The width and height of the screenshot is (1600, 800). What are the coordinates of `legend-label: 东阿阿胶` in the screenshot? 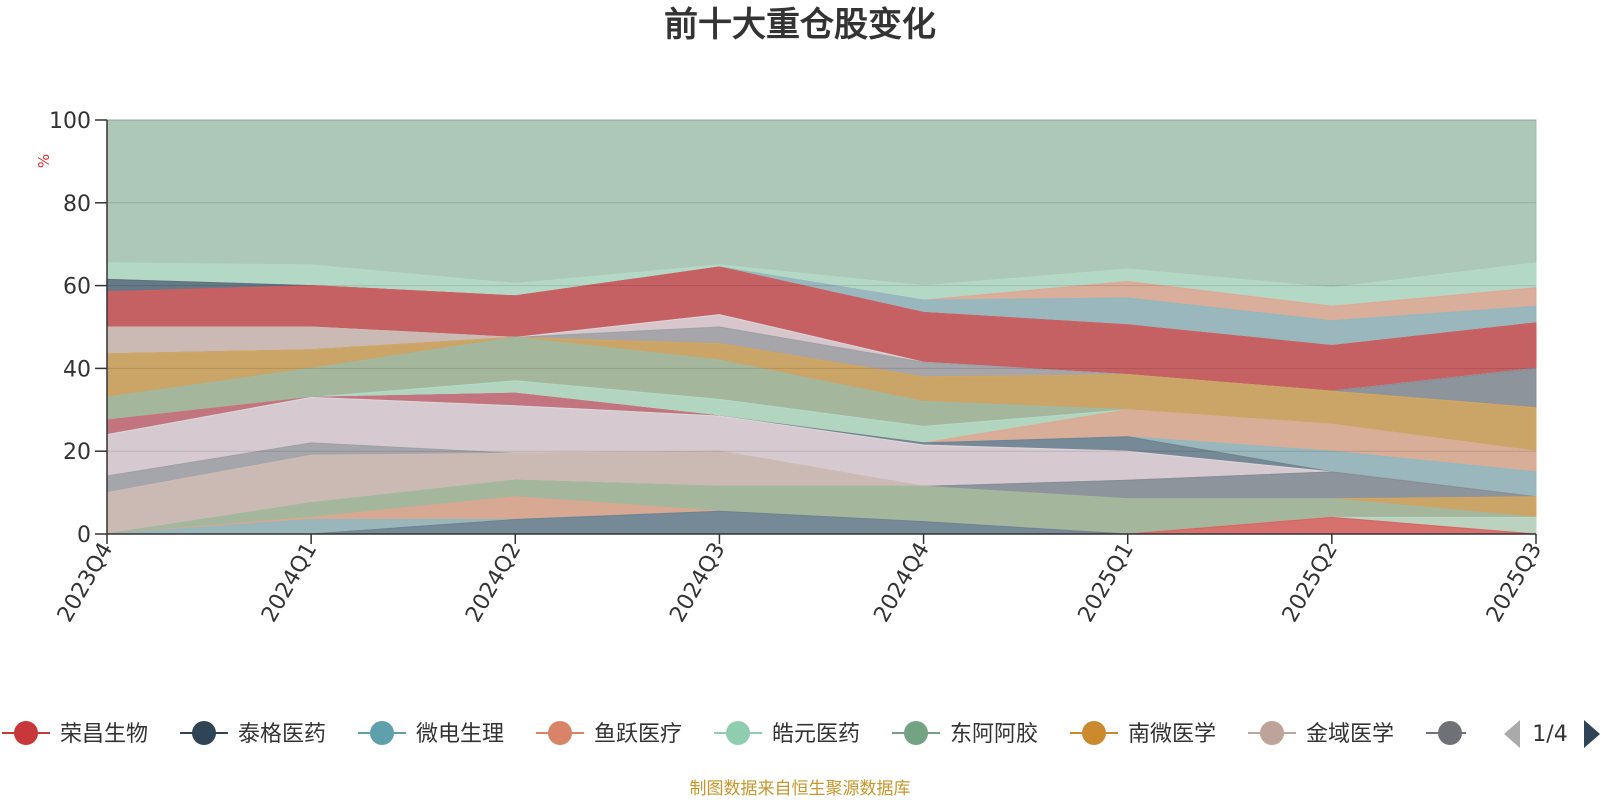 It's located at (994, 734).